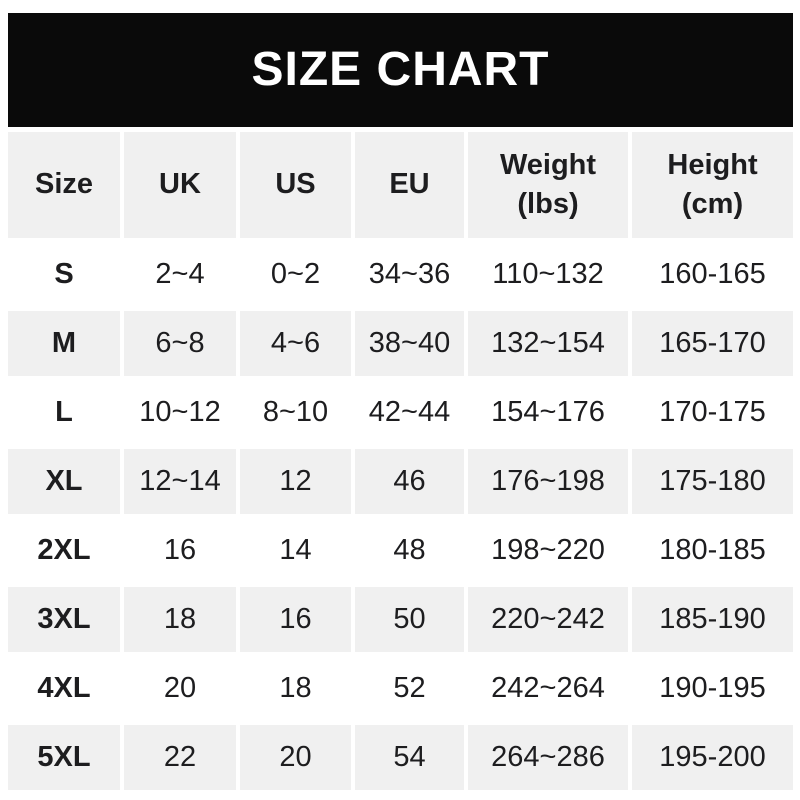  What do you see at coordinates (409, 619) in the screenshot?
I see `cell-eu-row-6: 50` at bounding box center [409, 619].